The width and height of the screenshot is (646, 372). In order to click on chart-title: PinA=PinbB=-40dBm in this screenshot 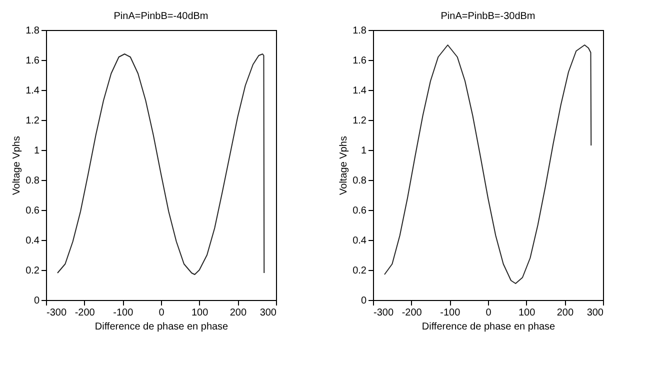, I will do `click(161, 16)`.